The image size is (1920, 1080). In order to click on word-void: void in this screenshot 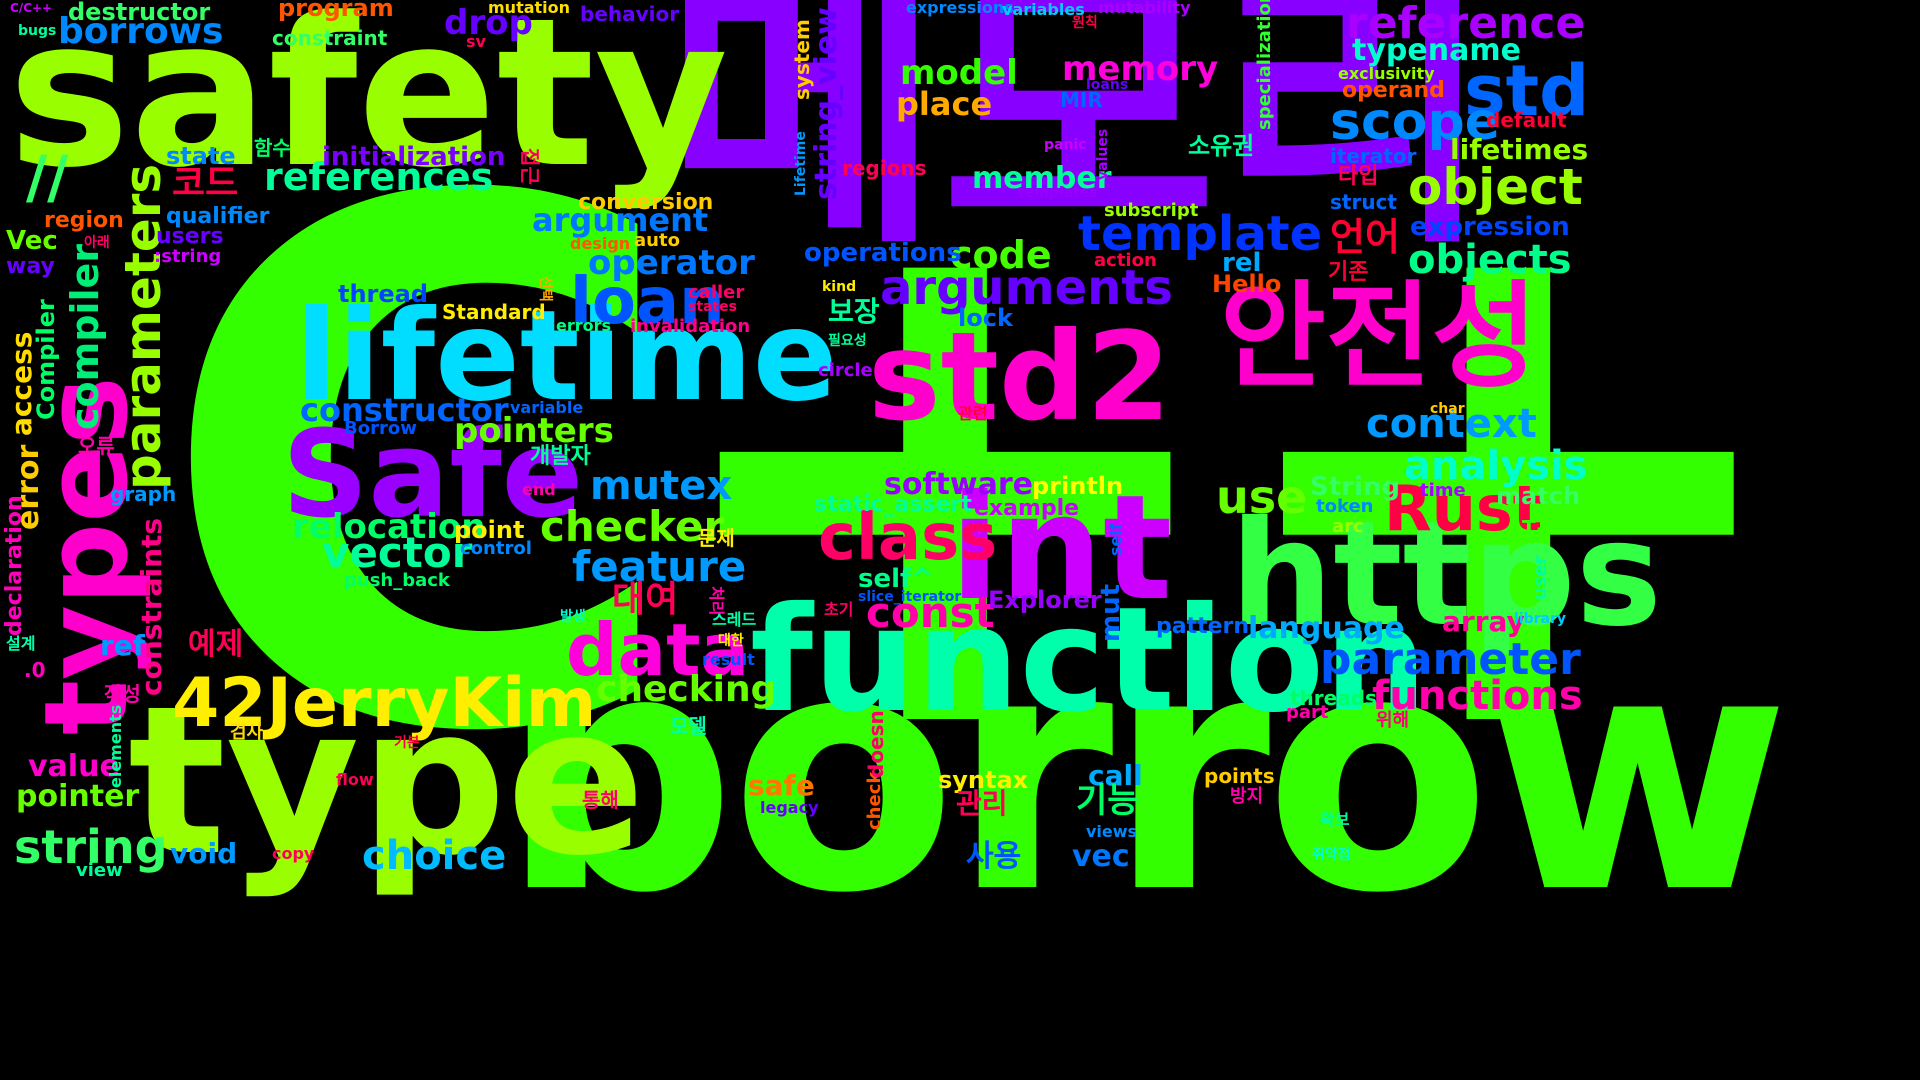, I will do `click(204, 853)`.